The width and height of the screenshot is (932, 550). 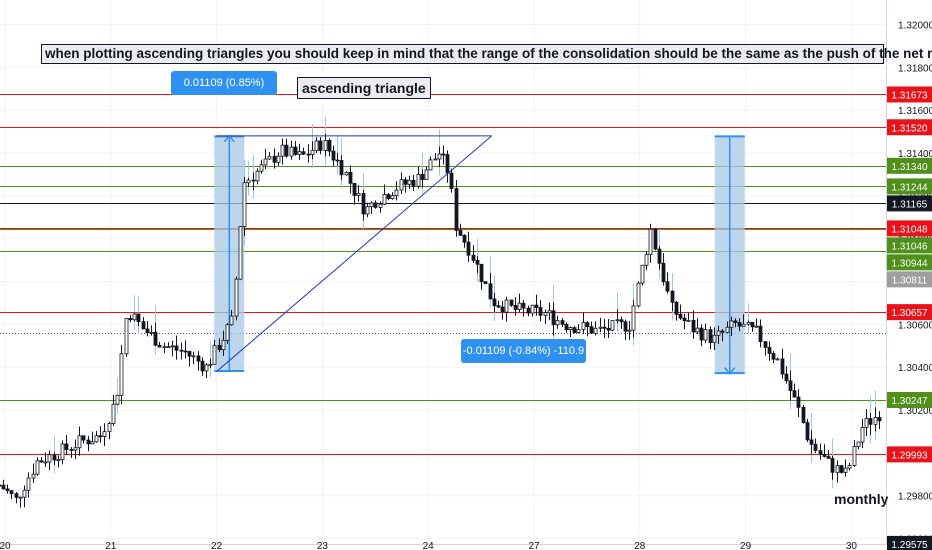 I want to click on ascending-triangle-drawing, so click(x=354, y=253).